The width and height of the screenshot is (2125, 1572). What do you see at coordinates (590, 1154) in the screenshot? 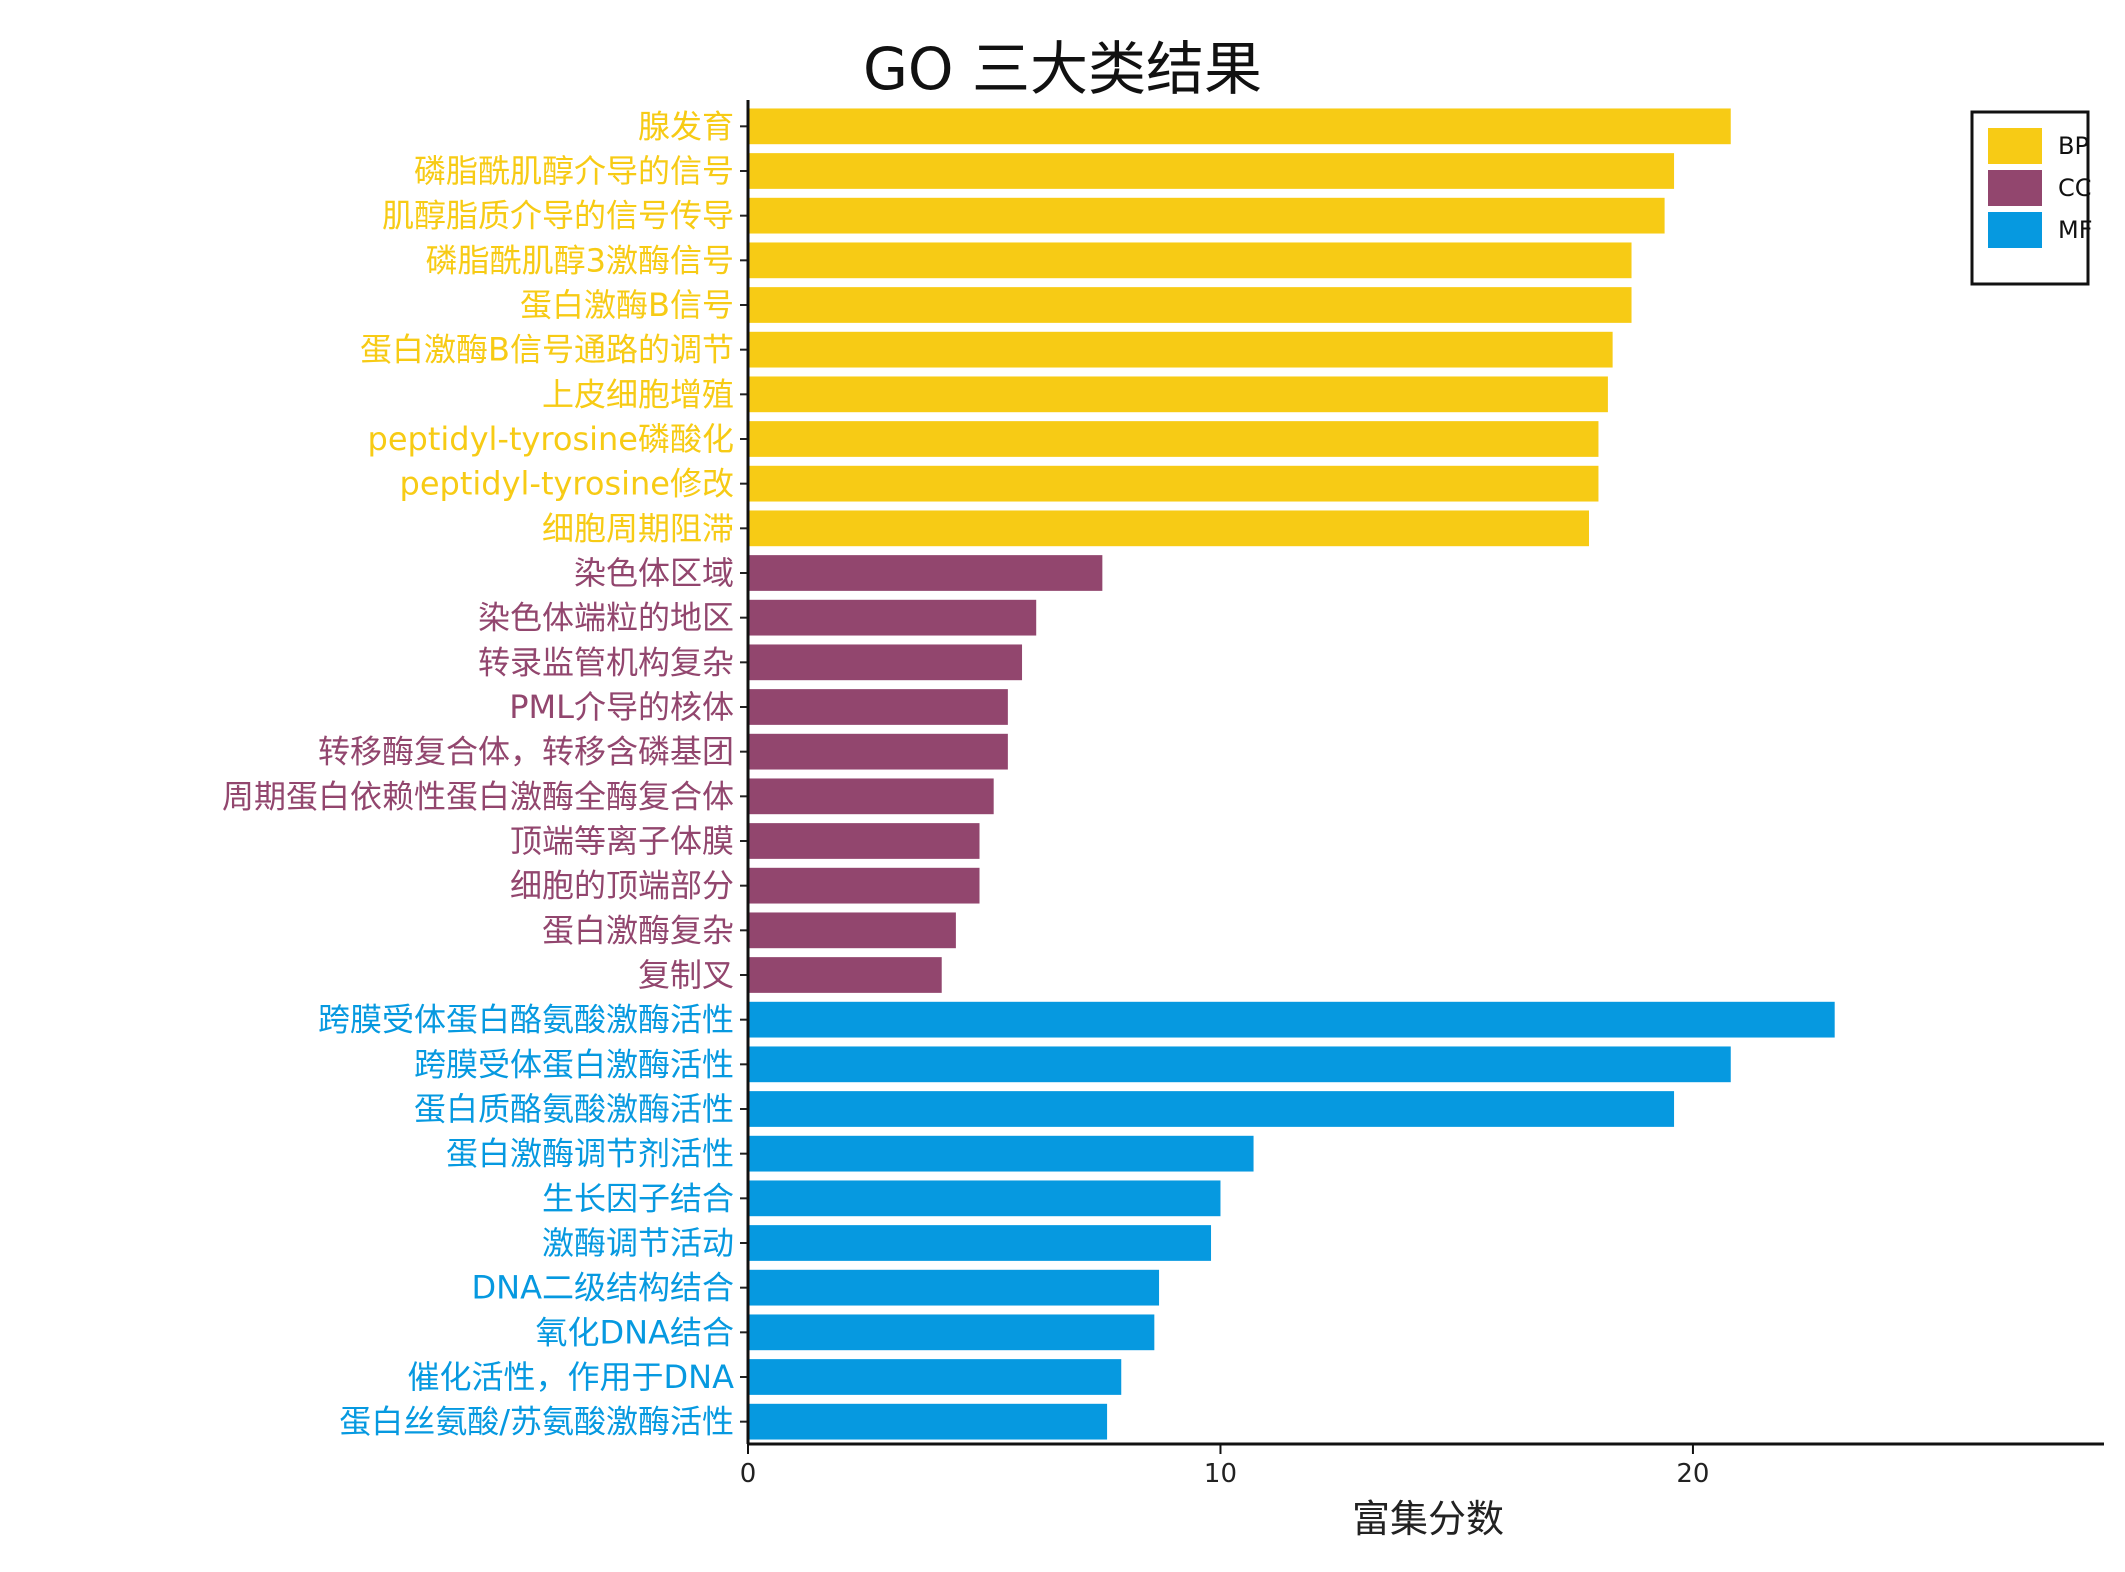
I see `category-label: 蛋白激酶调节剂活性` at bounding box center [590, 1154].